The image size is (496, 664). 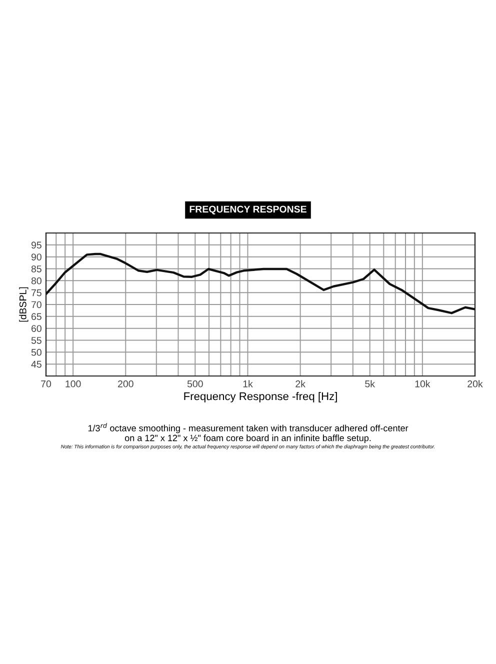 What do you see at coordinates (36, 257) in the screenshot?
I see `y-tick-label: 90` at bounding box center [36, 257].